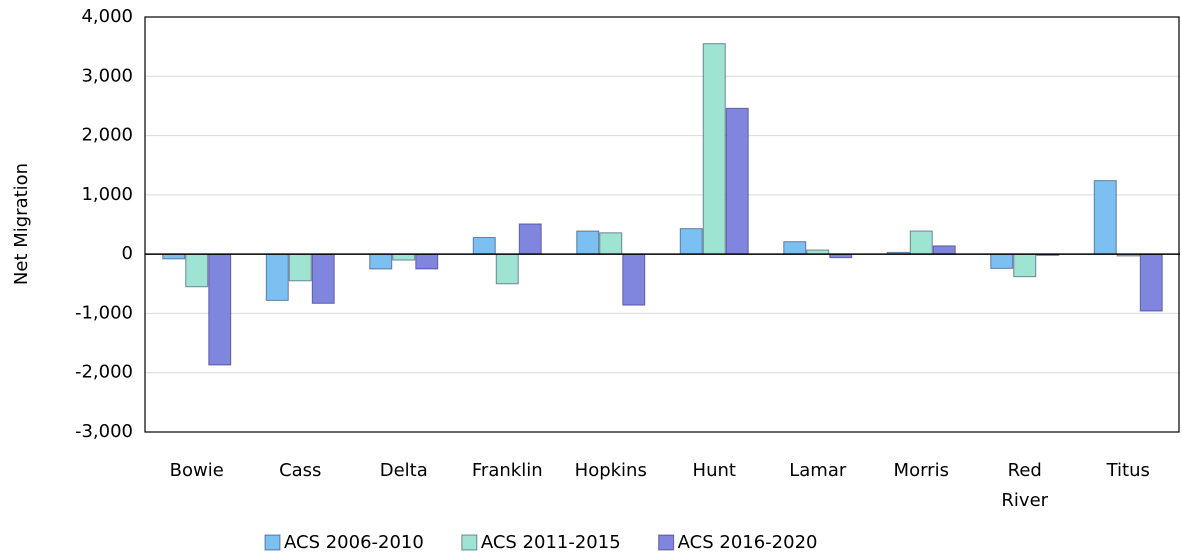 Image resolution: width=1182 pixels, height=557 pixels. I want to click on legend-label: ACS 2016-2020, so click(748, 542).